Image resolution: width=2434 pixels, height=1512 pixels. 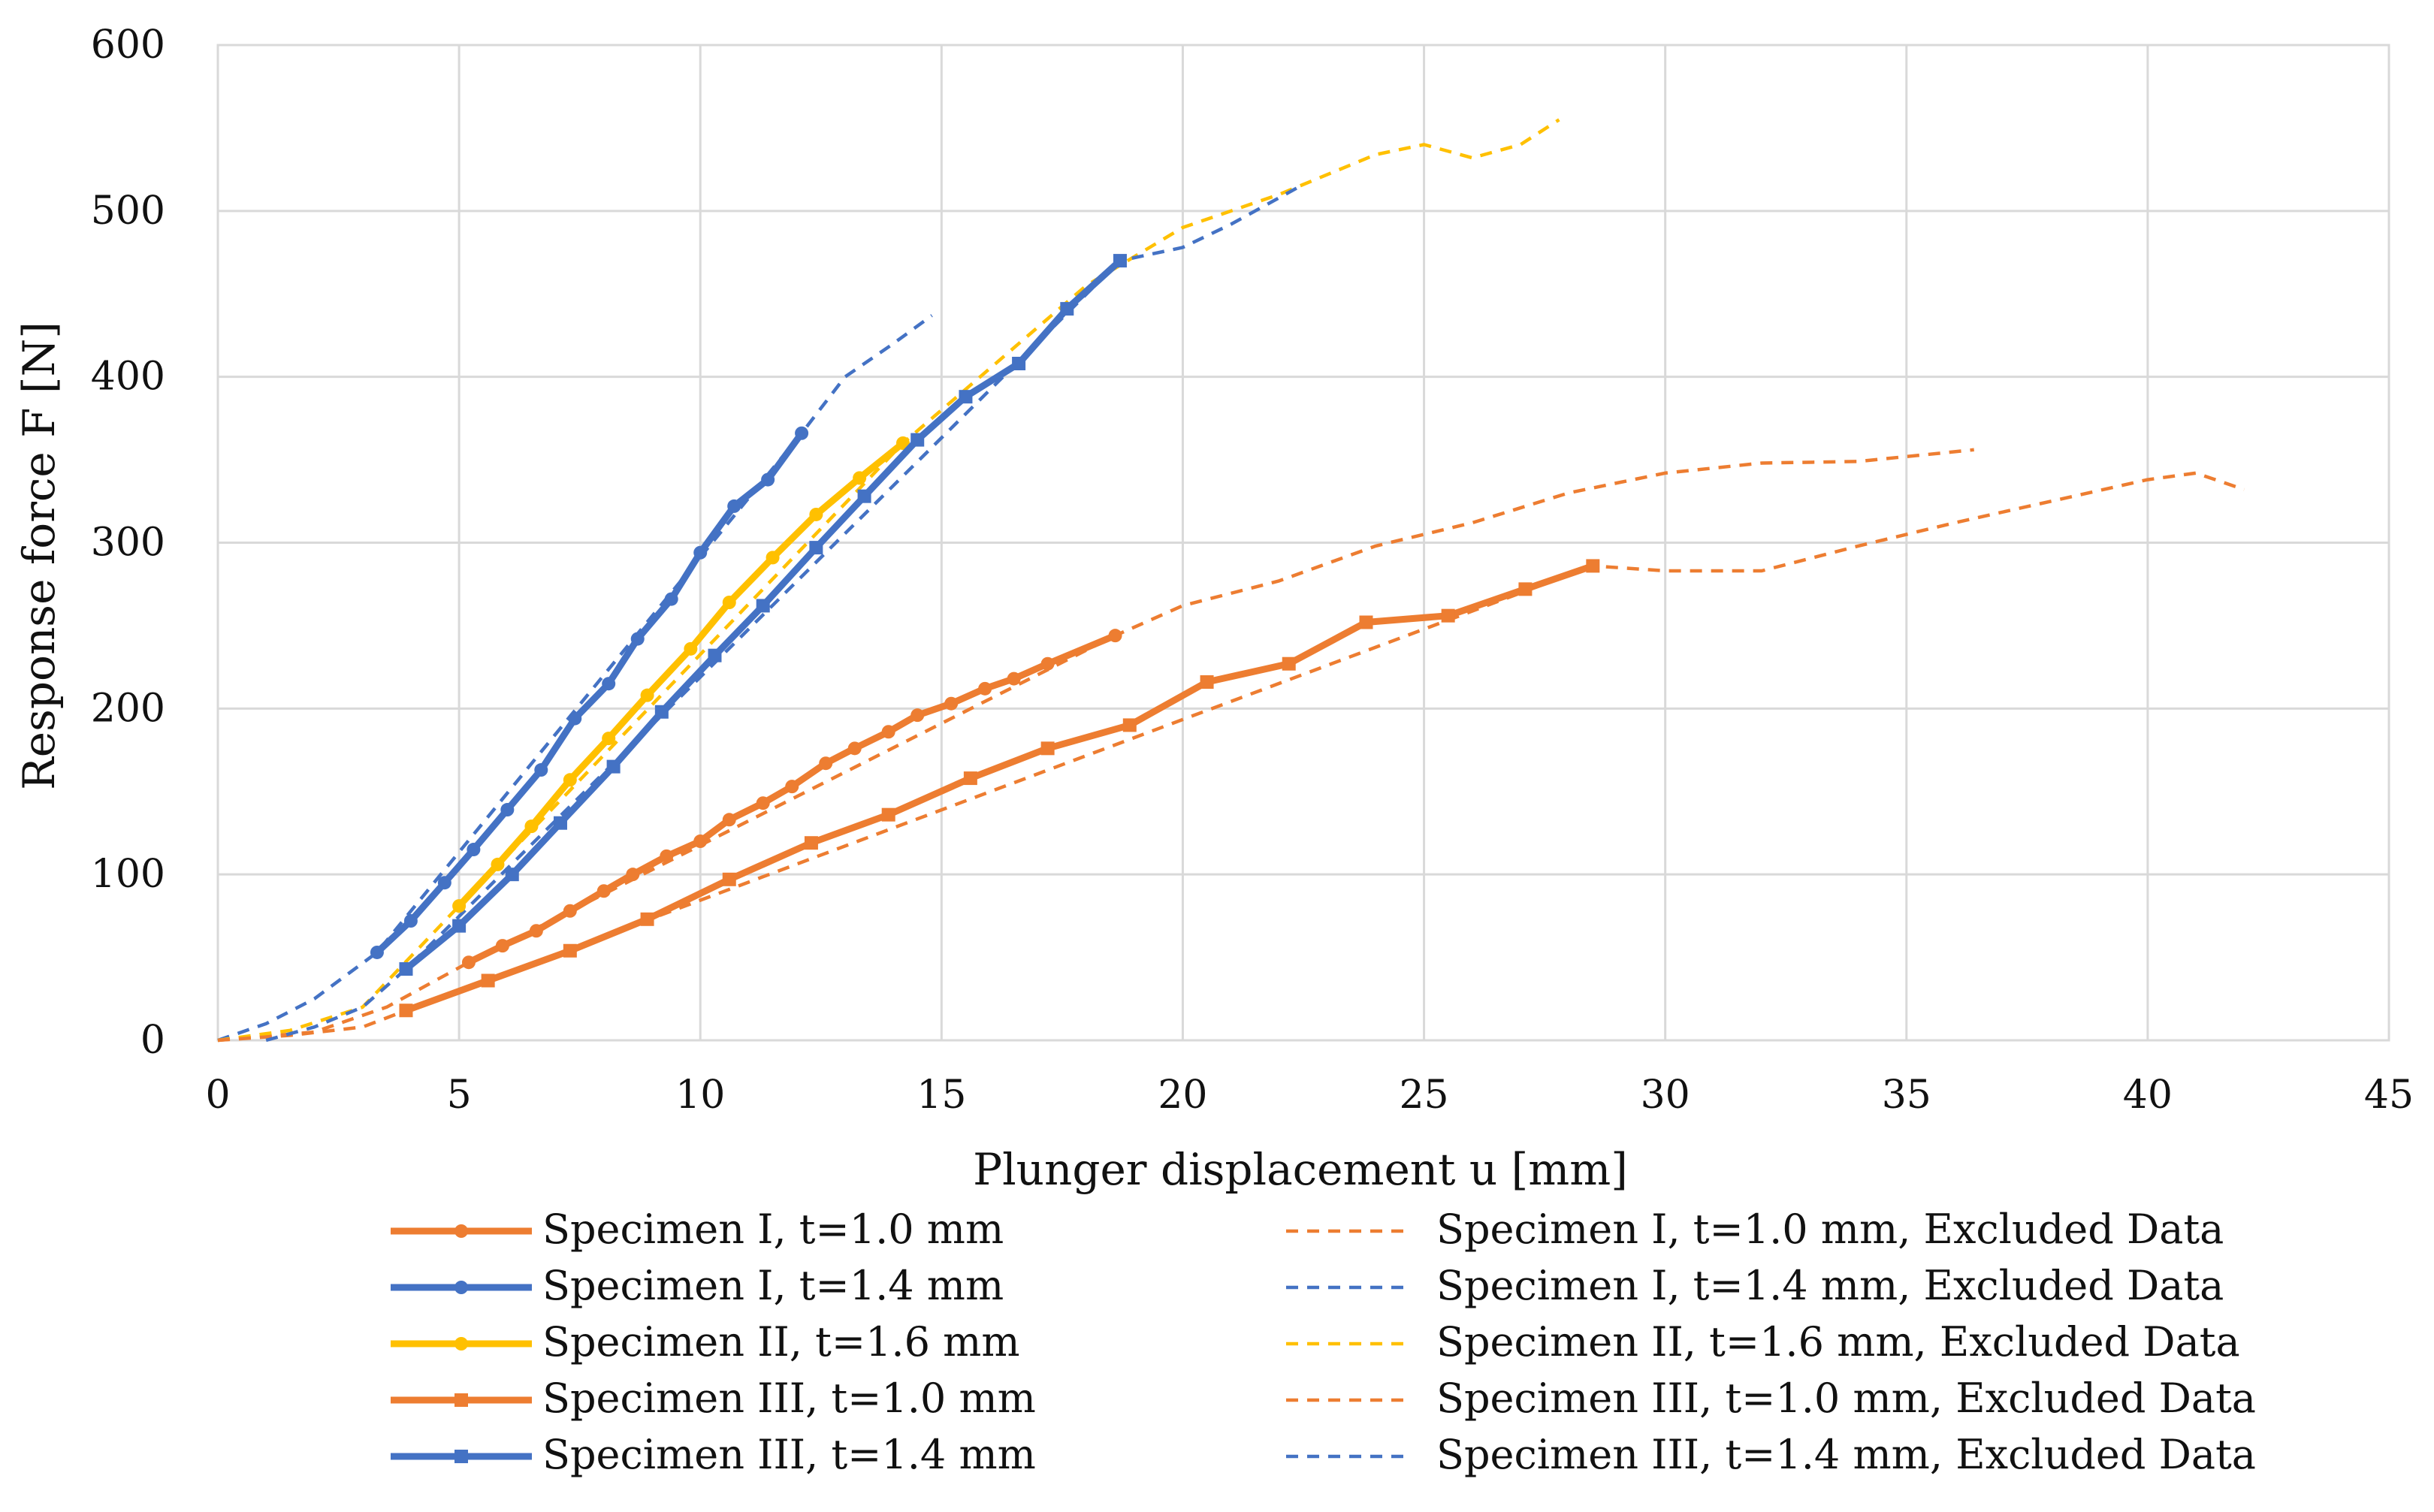 I want to click on y-tick-label: 400, so click(x=128, y=377).